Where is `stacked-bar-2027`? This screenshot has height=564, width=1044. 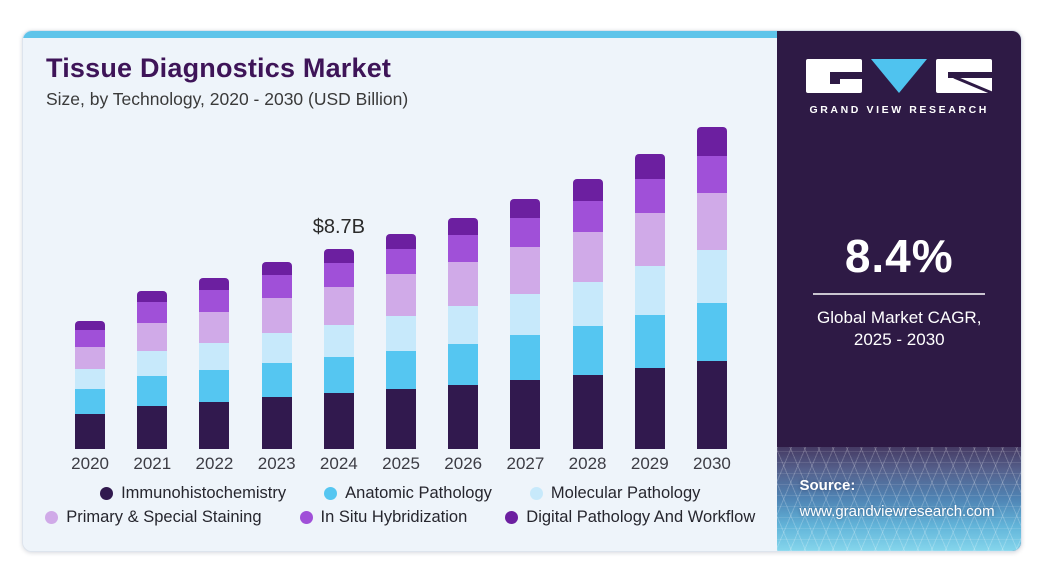 stacked-bar-2027 is located at coordinates (525, 323).